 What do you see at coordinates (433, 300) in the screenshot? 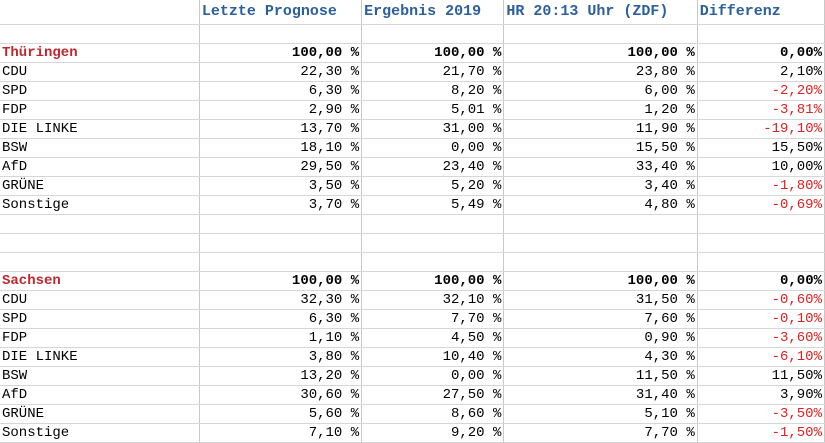
I see `value-cell-ergebnis-2019: 32,10 %` at bounding box center [433, 300].